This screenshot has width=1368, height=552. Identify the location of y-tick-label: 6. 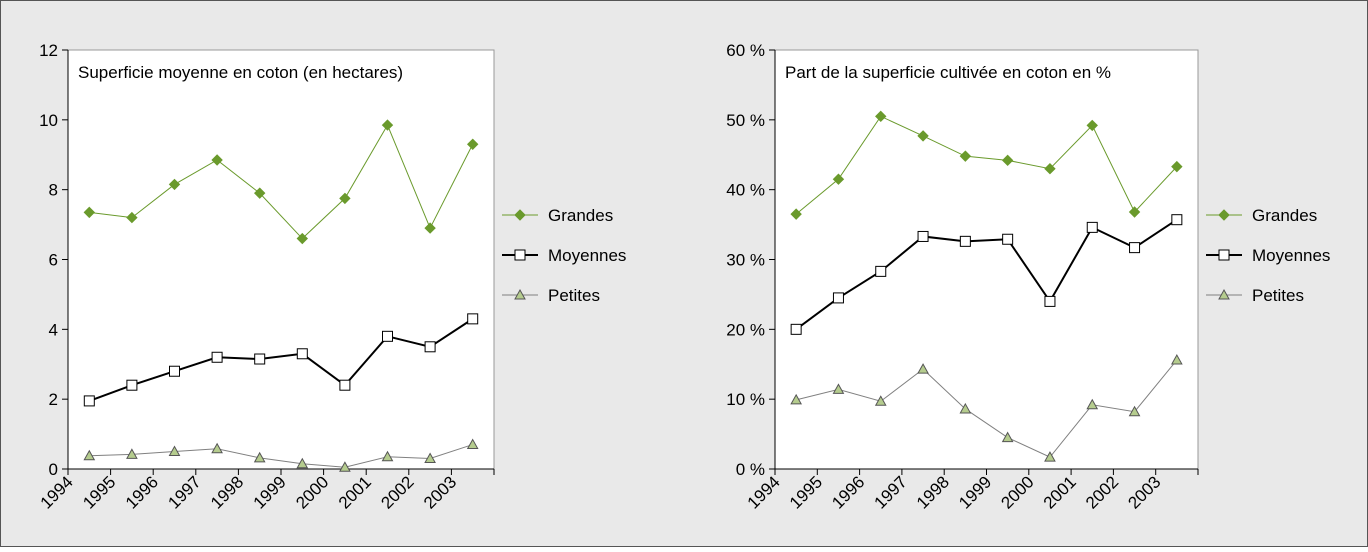
(53, 260).